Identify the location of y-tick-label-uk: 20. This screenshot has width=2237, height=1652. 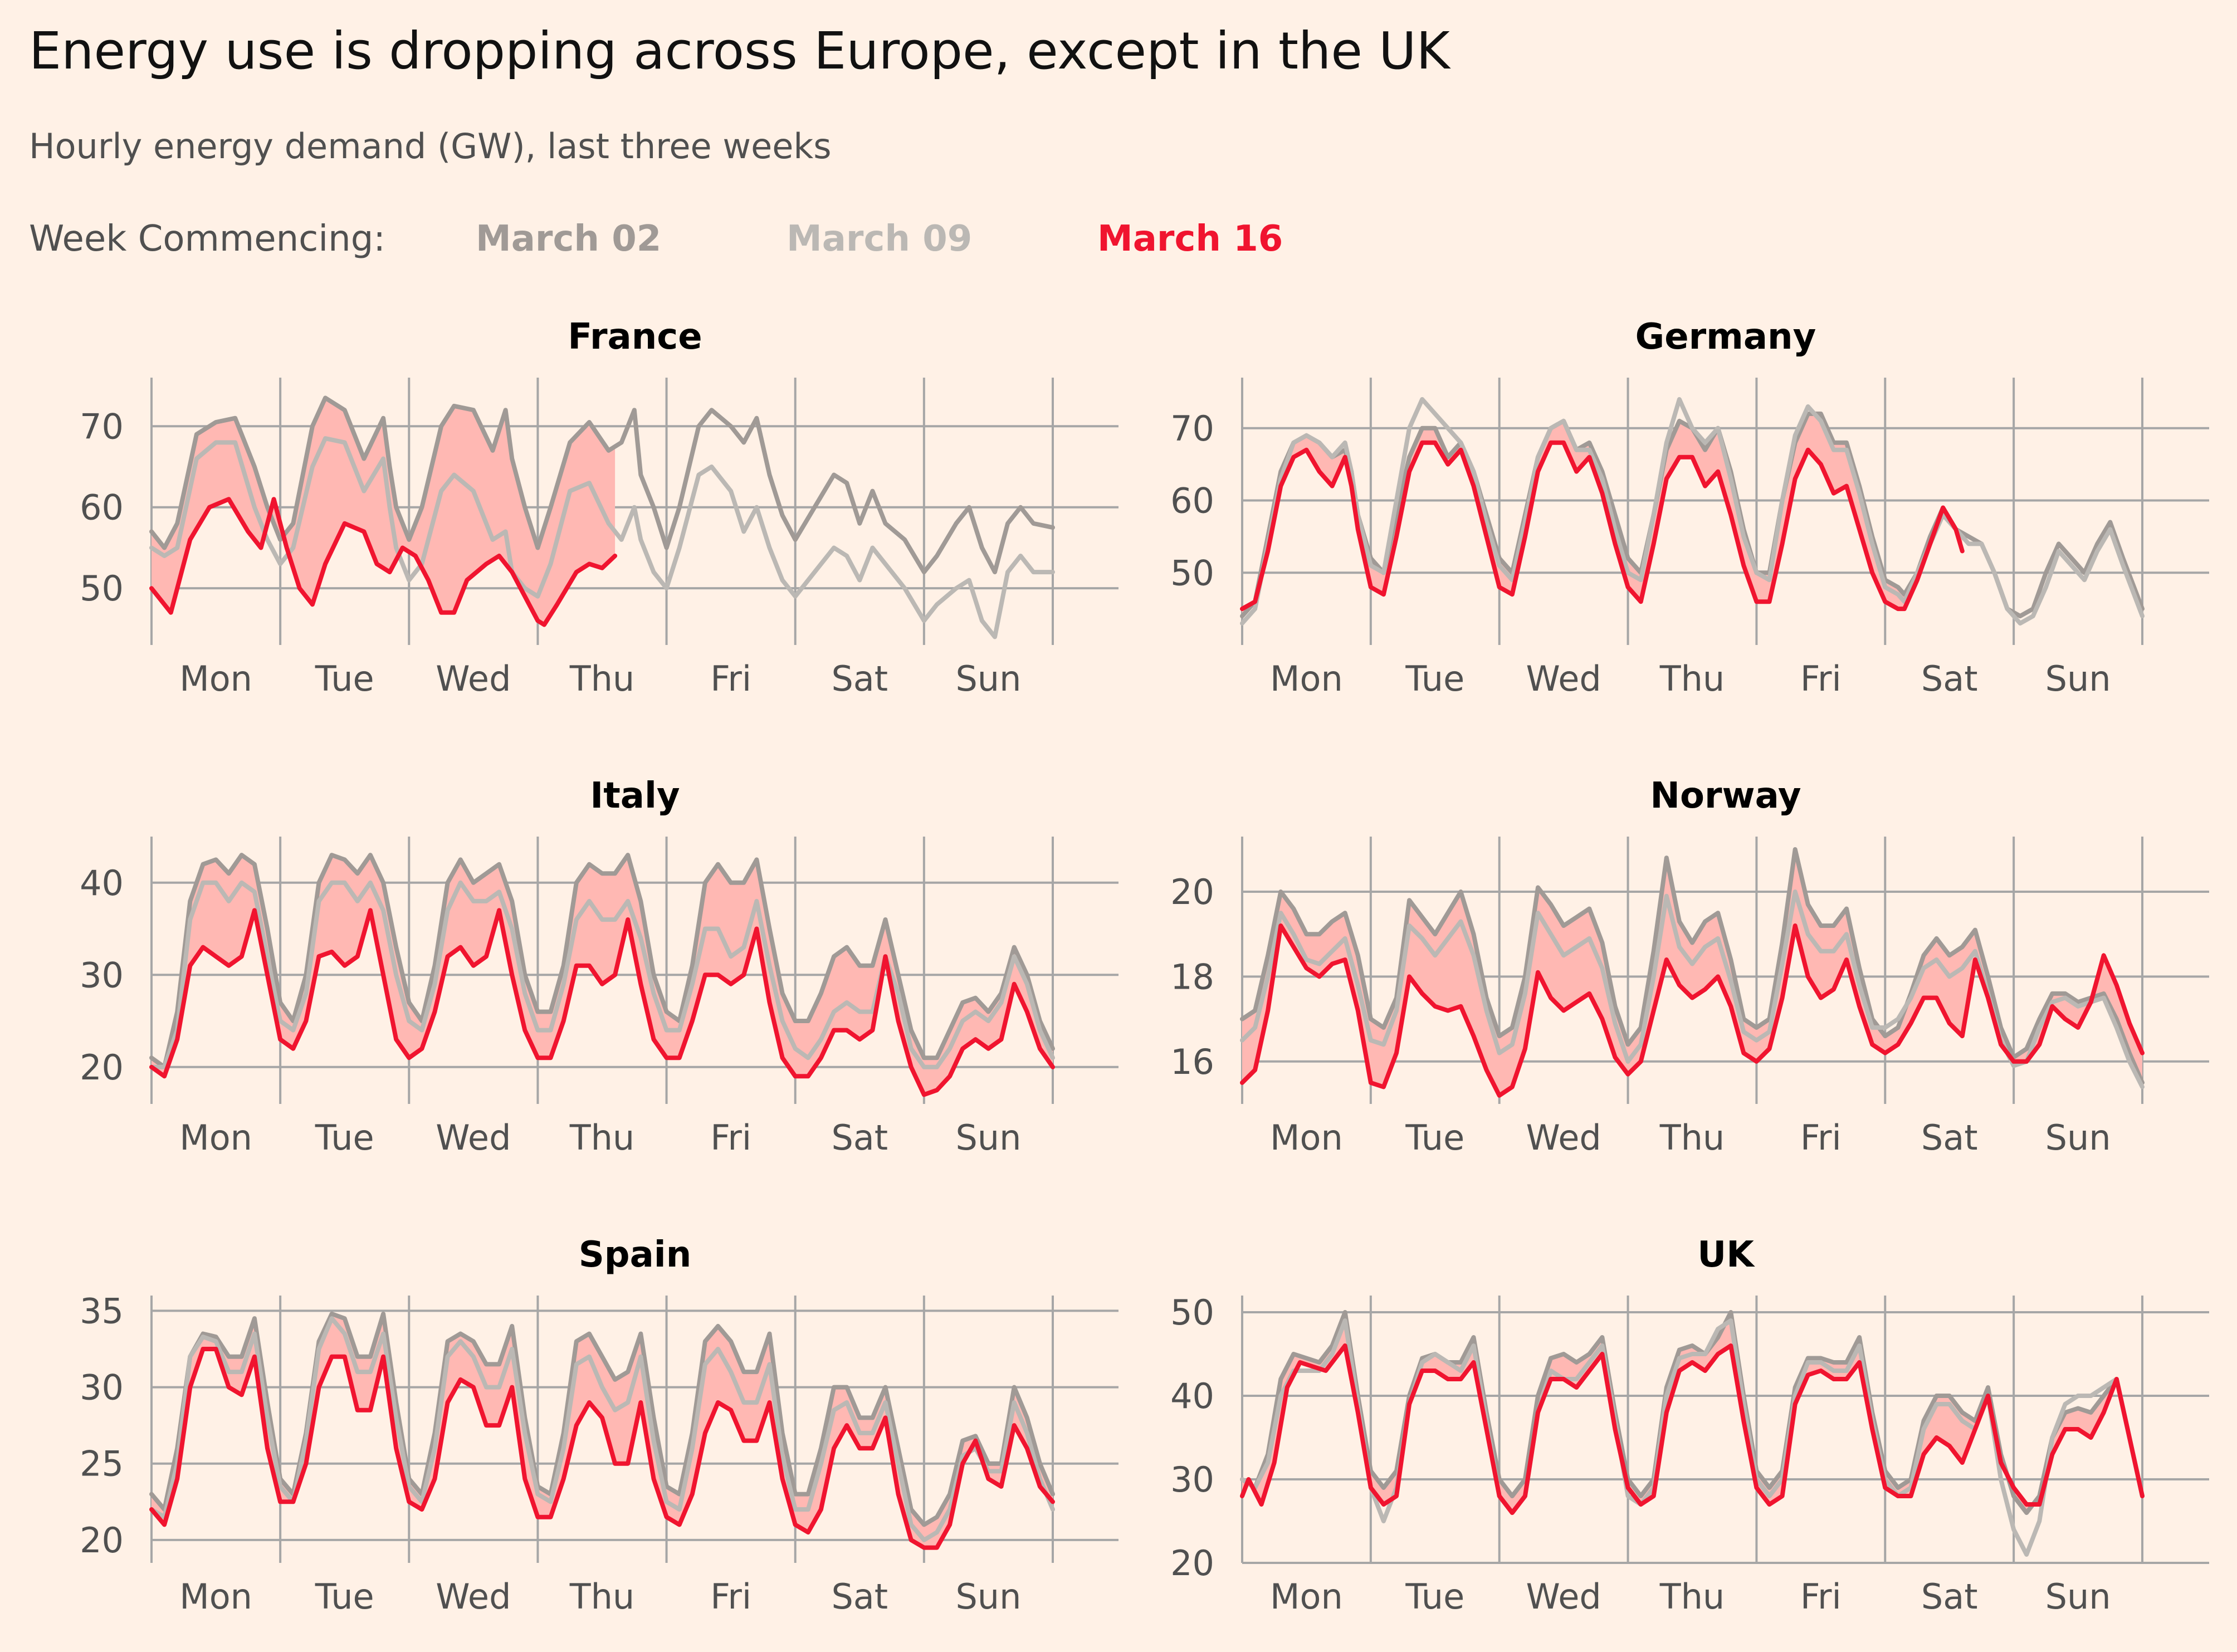
(1192, 1563).